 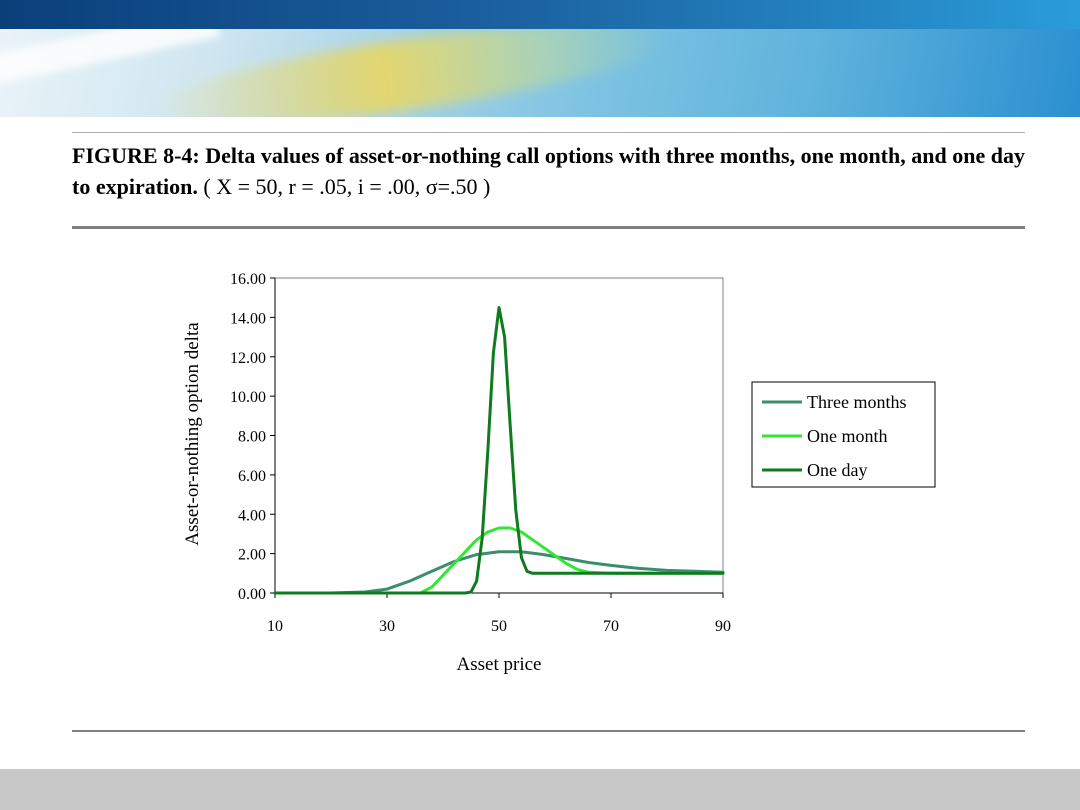 I want to click on y-tick-label: 14.00, so click(x=248, y=318).